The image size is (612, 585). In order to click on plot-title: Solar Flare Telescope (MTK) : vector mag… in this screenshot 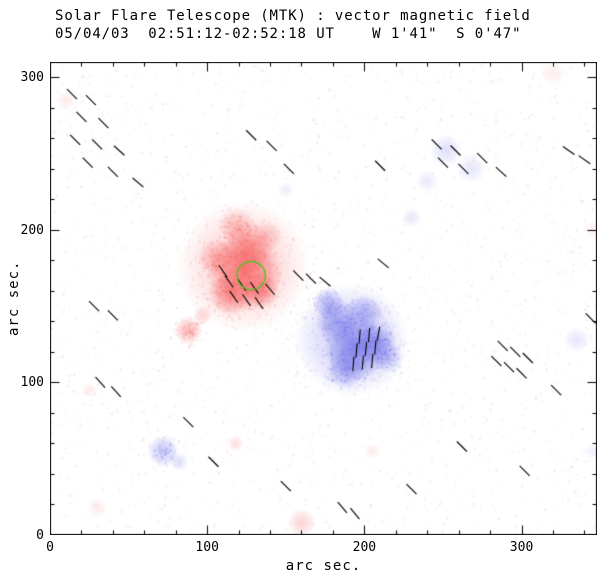, I will do `click(293, 16)`.